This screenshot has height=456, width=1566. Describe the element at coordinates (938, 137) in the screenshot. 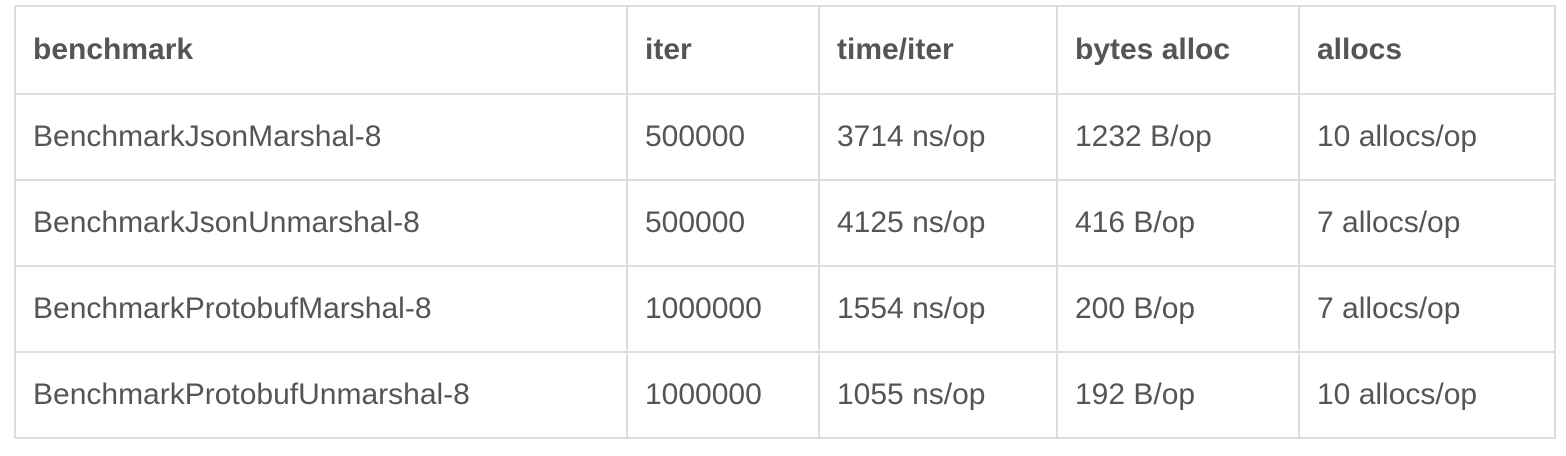

I see `cell-time-per-iter: 3714 ns/op` at that location.